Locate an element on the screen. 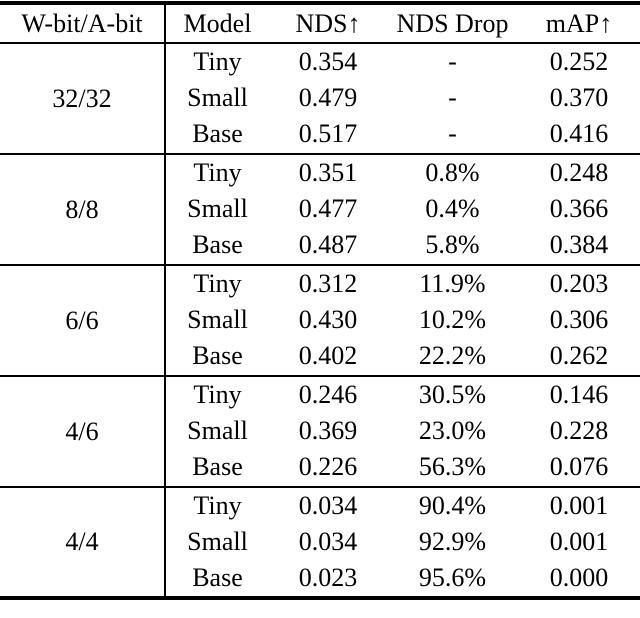 Image resolution: width=640 pixels, height=618 pixels. nds-cell: 0.479 is located at coordinates (328, 97).